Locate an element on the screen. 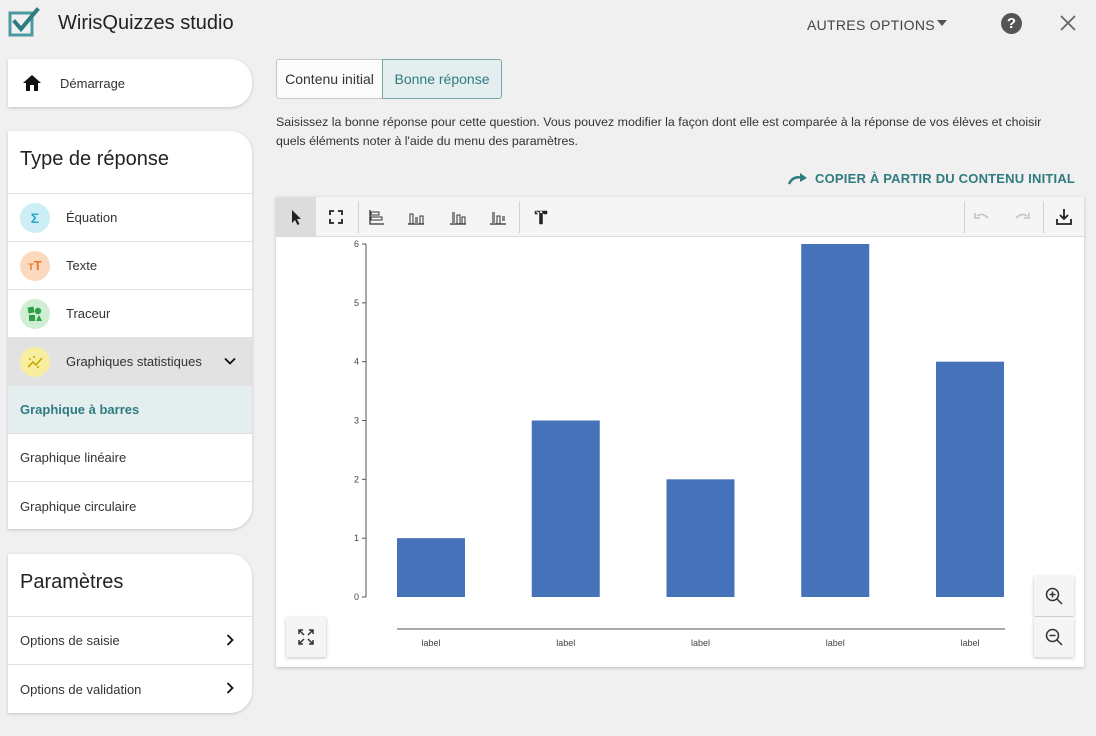  sidebar-item-home: Démarrage is located at coordinates (130, 83).